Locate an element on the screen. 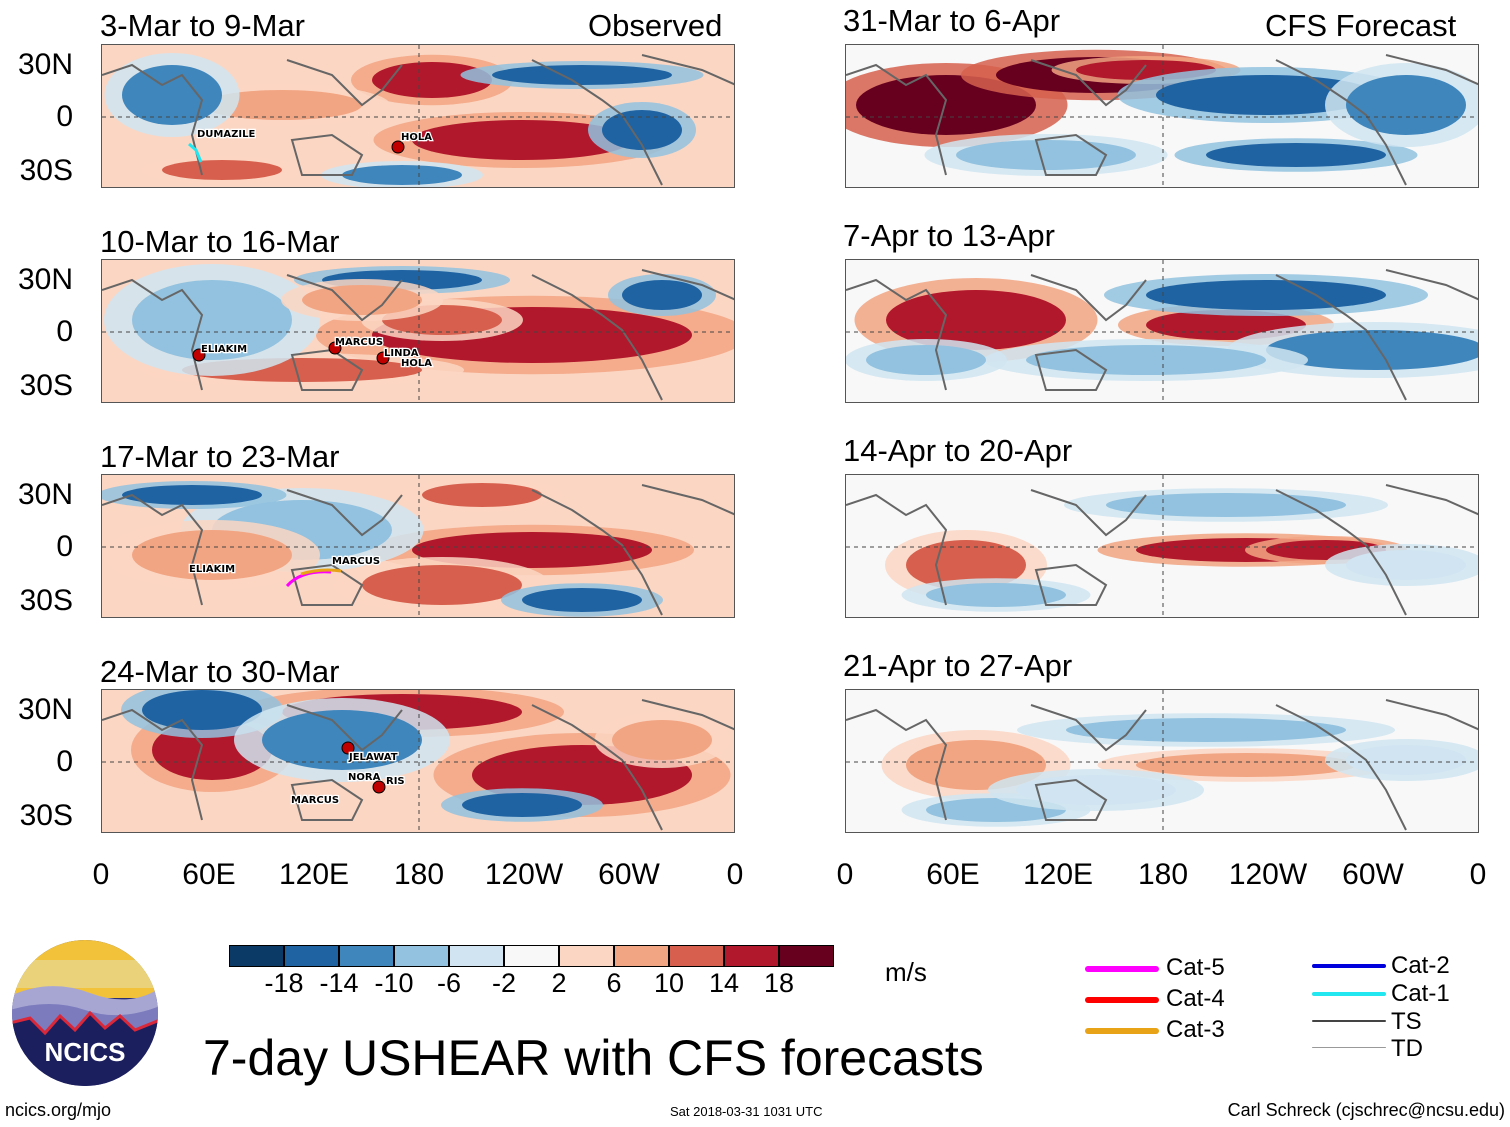  legend-swatch-cat3 is located at coordinates (1122, 1031).